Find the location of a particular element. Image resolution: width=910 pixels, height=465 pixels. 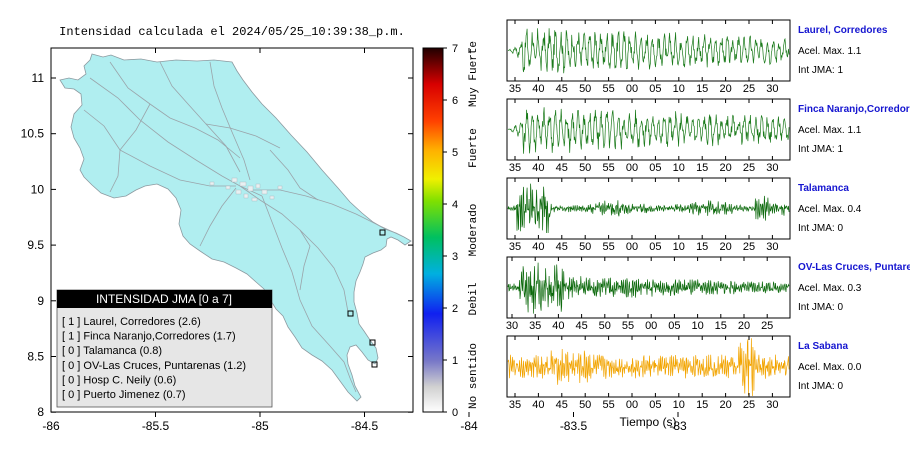

map-y-tick-label: 11 is located at coordinates (38, 78).